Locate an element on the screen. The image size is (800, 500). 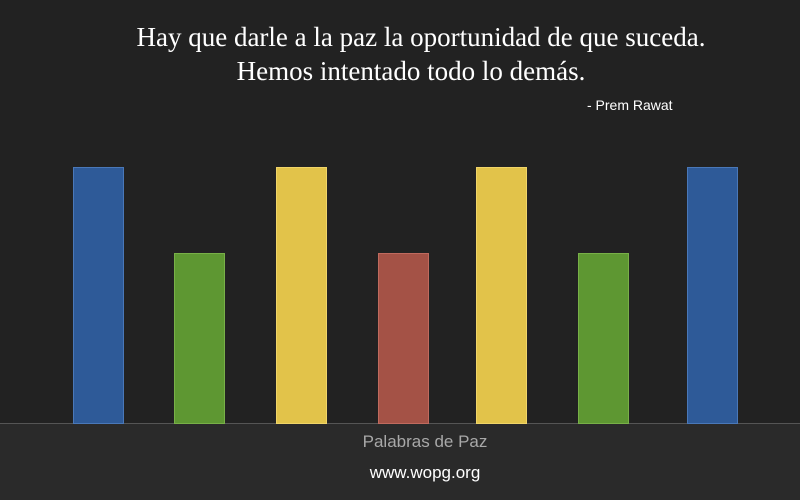
quote-line: Hemos intentado todo lo demás. is located at coordinates (411, 71).